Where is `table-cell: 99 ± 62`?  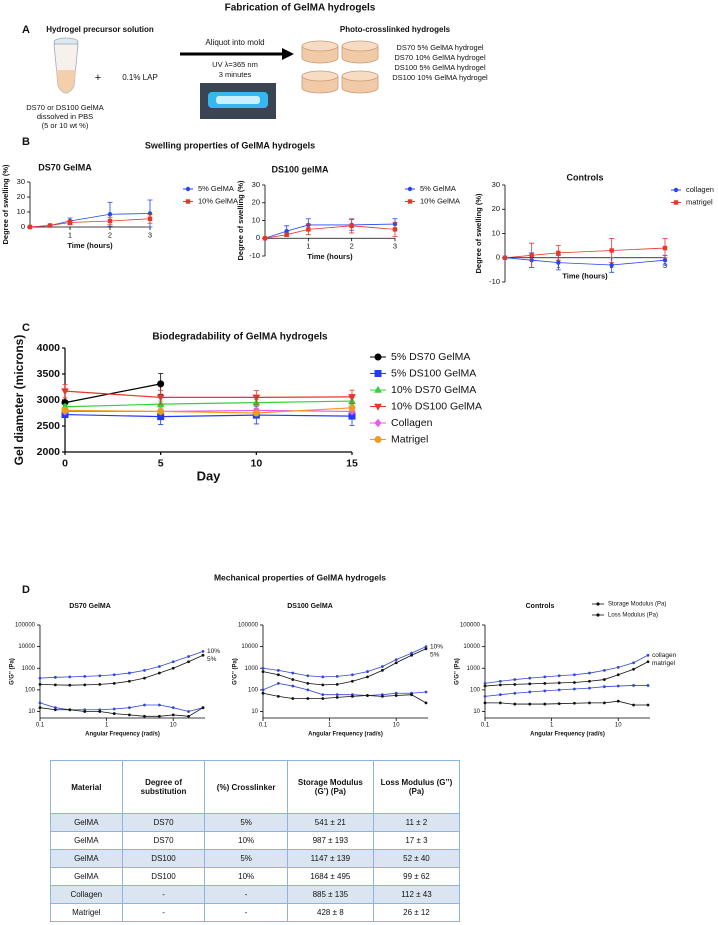
table-cell: 99 ± 62 is located at coordinates (416, 876).